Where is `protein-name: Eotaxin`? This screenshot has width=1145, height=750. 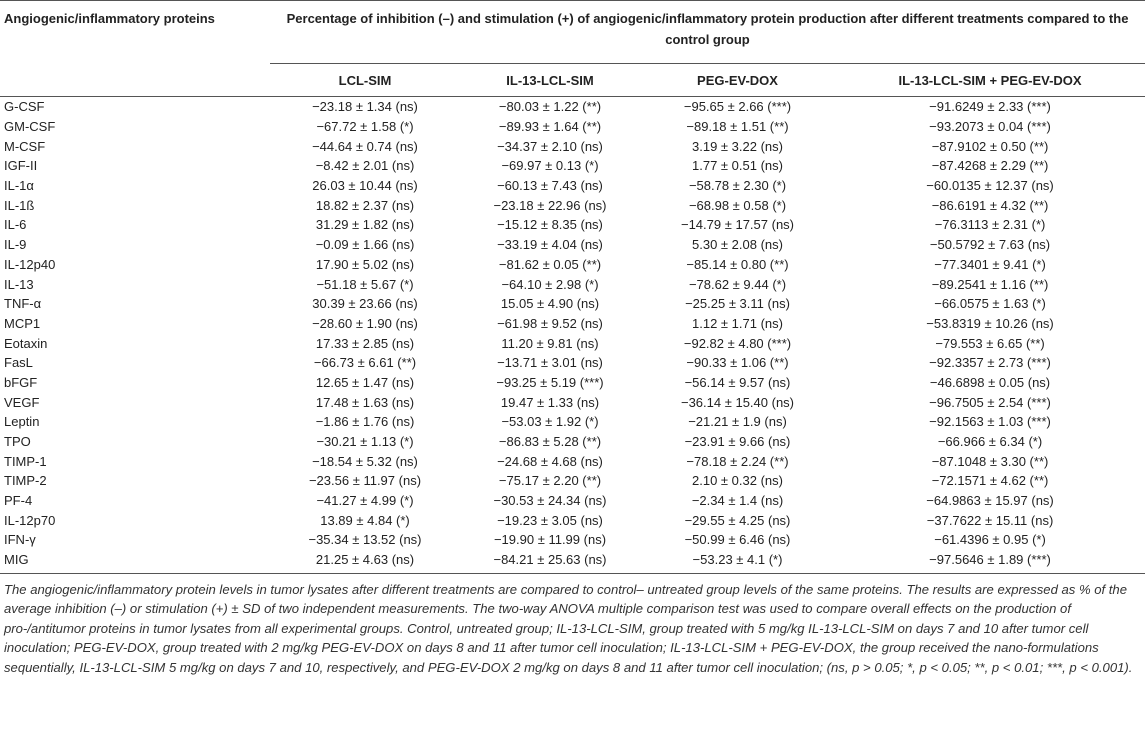 protein-name: Eotaxin is located at coordinates (26, 343).